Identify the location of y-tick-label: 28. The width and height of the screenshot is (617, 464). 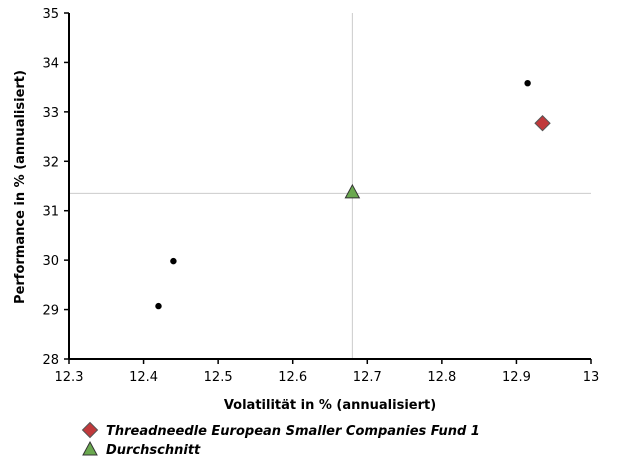
(50, 360).